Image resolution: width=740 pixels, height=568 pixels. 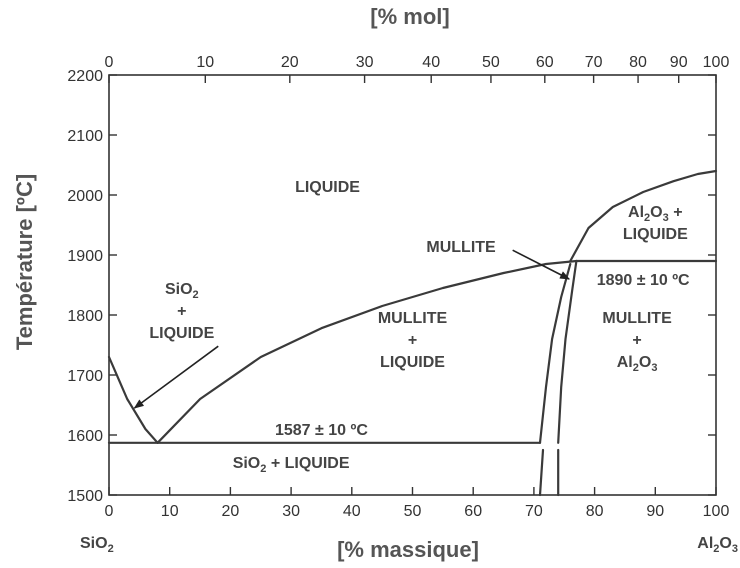 I want to click on x2-tick-label-90: 90, so click(x=679, y=62).